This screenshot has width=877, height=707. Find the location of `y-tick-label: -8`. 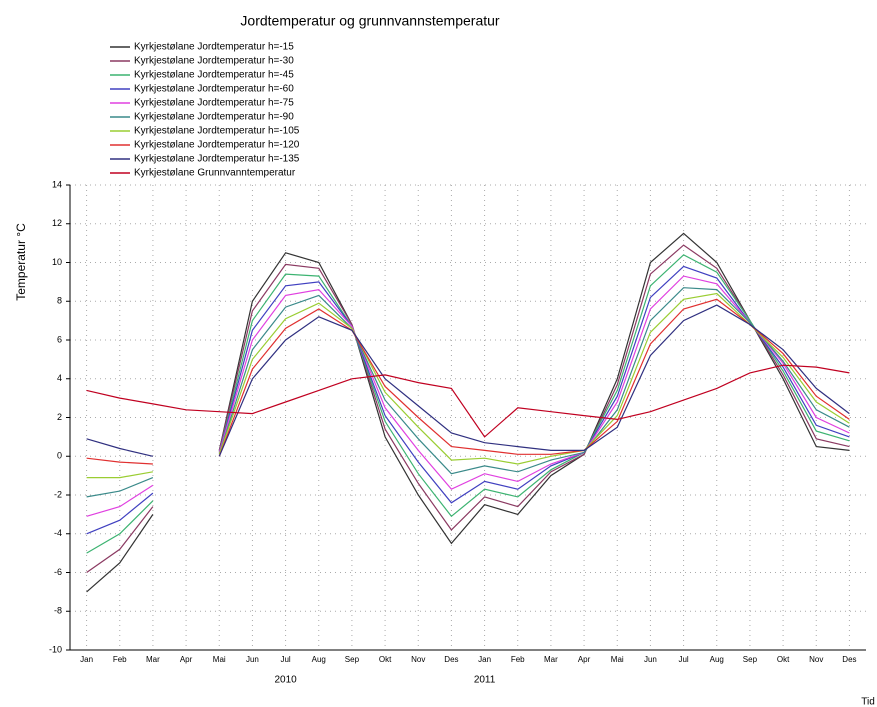

y-tick-label: -8 is located at coordinates (58, 611).